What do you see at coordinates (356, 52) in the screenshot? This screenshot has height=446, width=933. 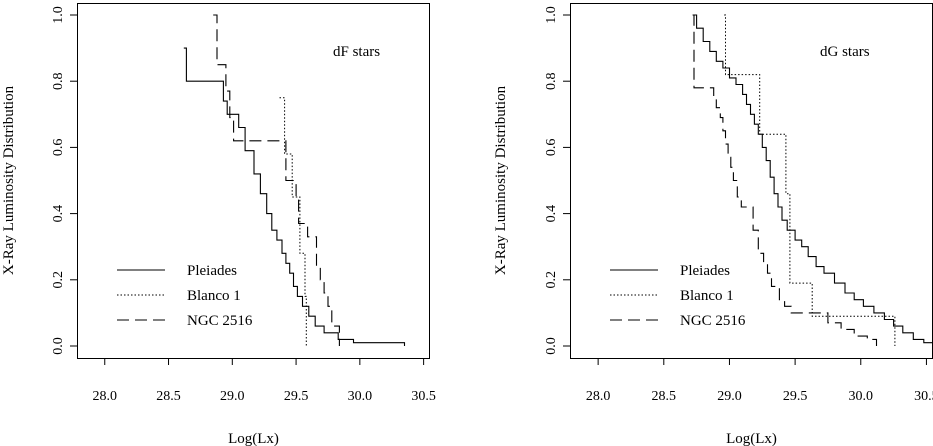 I see `panel-annotation: dF stars` at bounding box center [356, 52].